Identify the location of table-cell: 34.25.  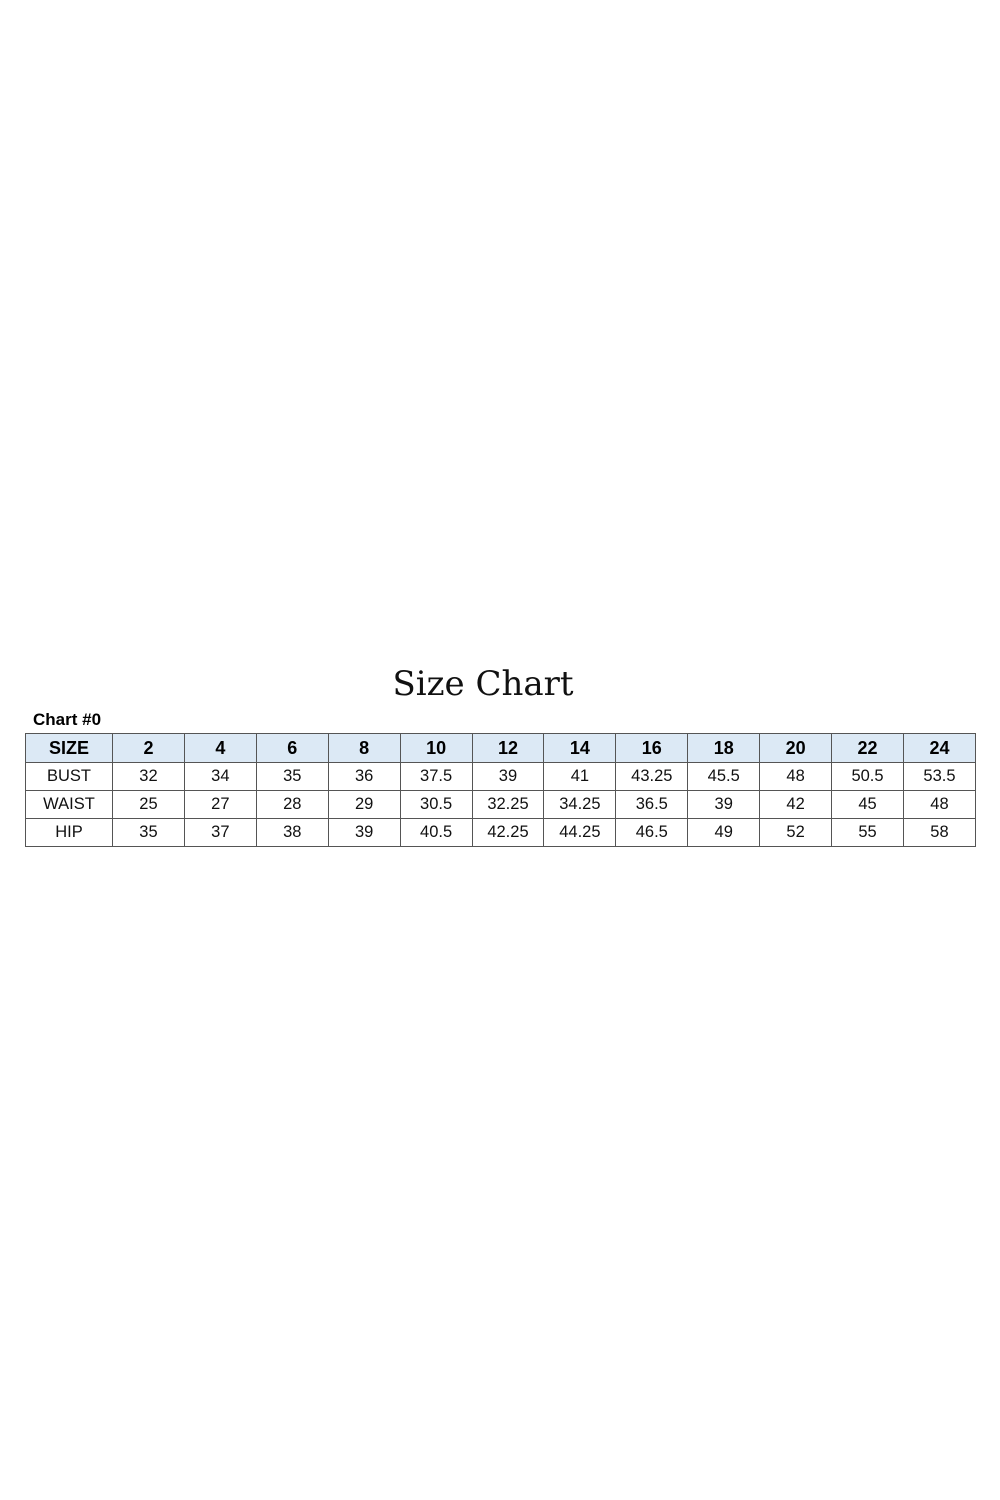
(580, 804).